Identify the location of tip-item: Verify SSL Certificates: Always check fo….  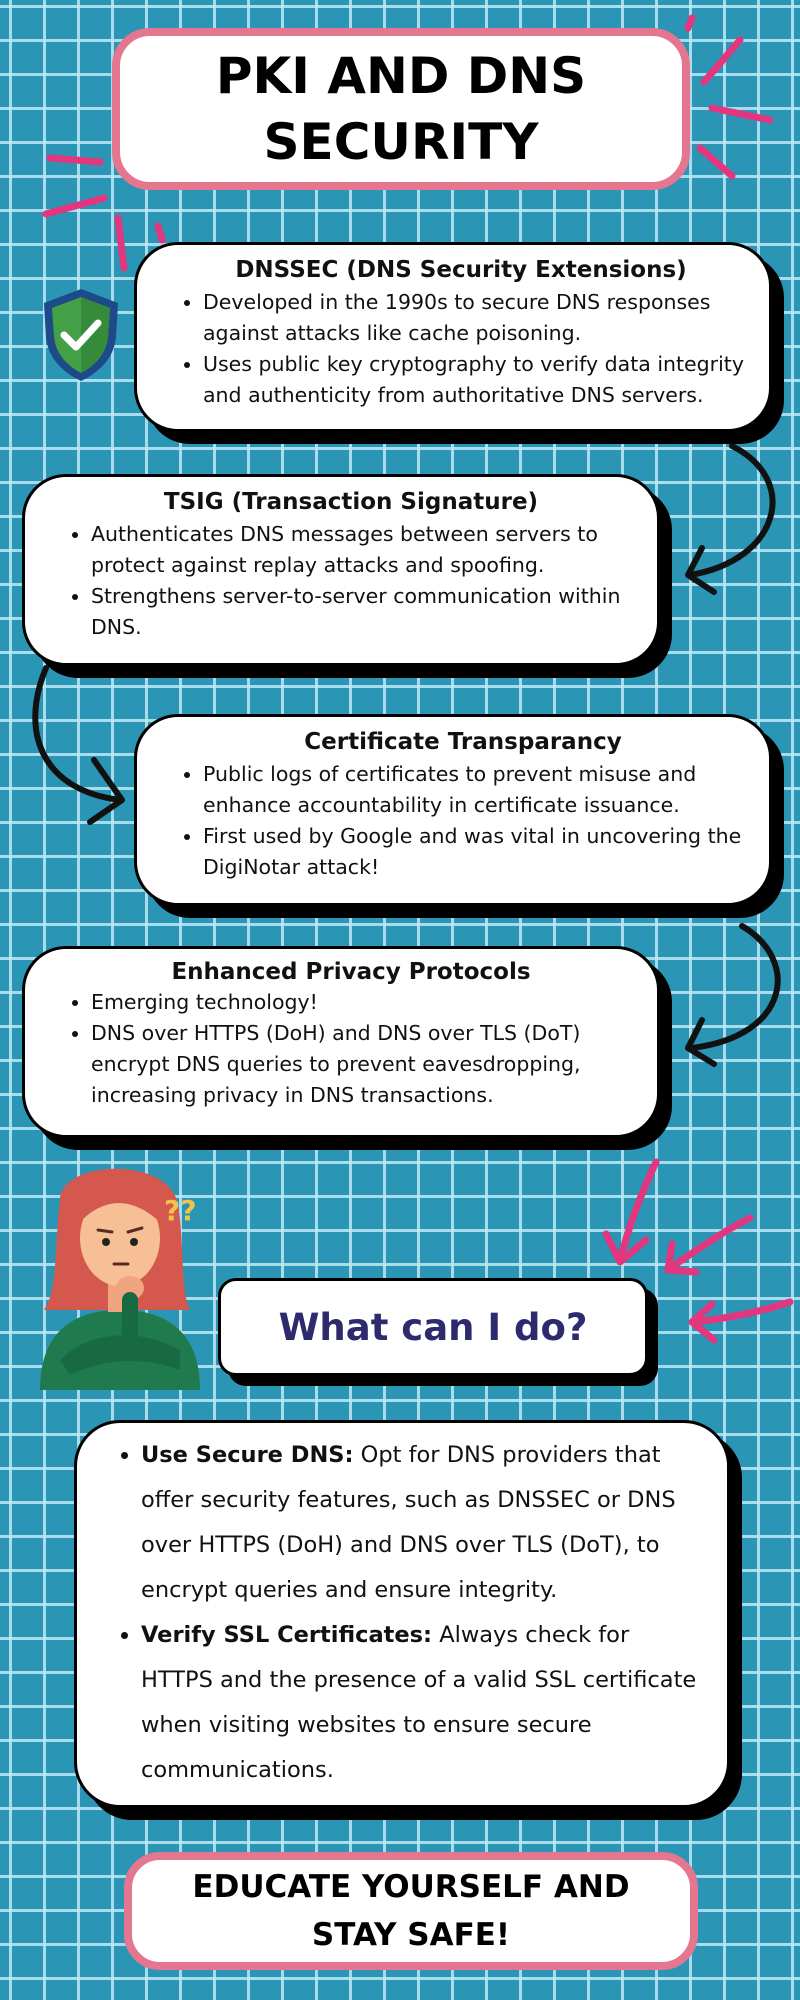
(424, 1703).